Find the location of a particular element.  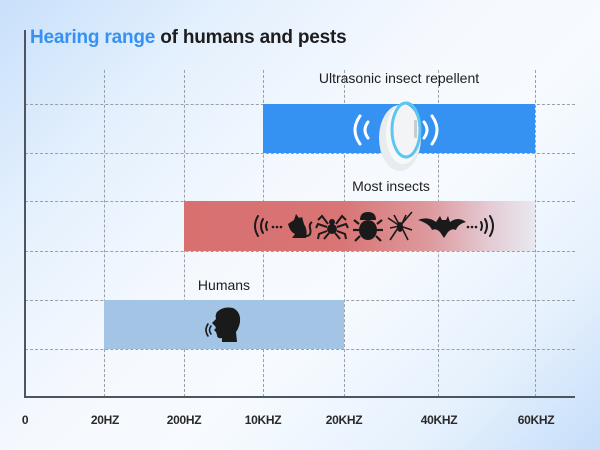

insects-icon-strip is located at coordinates (374, 226).